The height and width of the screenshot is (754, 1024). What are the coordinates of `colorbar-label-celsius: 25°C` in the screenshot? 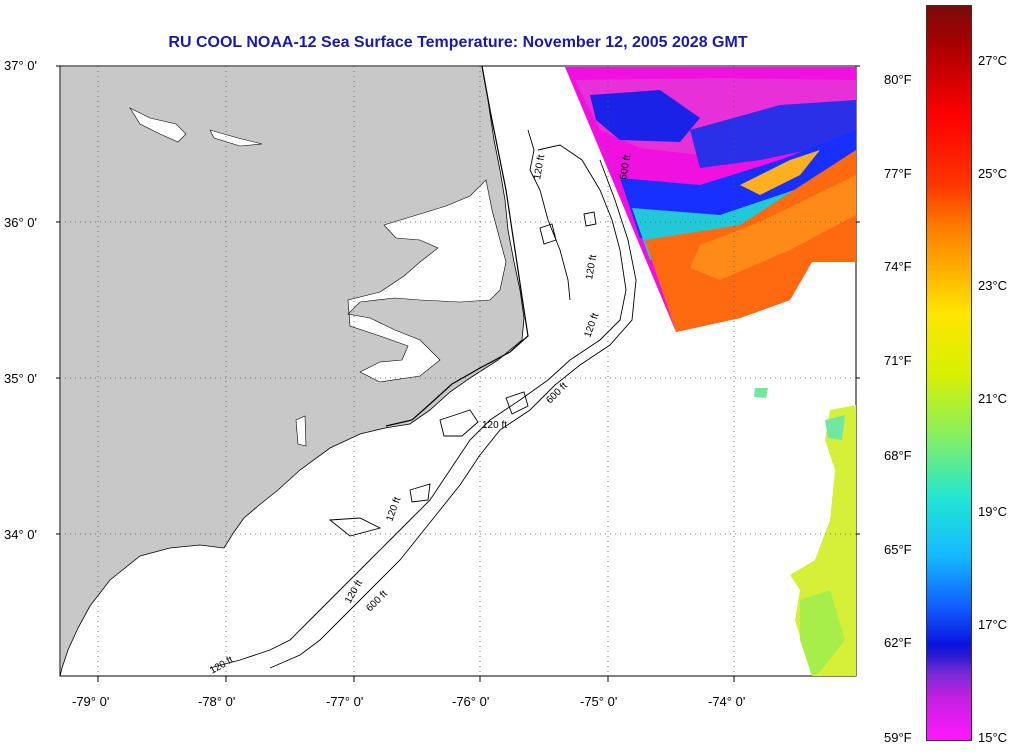 It's located at (993, 173).